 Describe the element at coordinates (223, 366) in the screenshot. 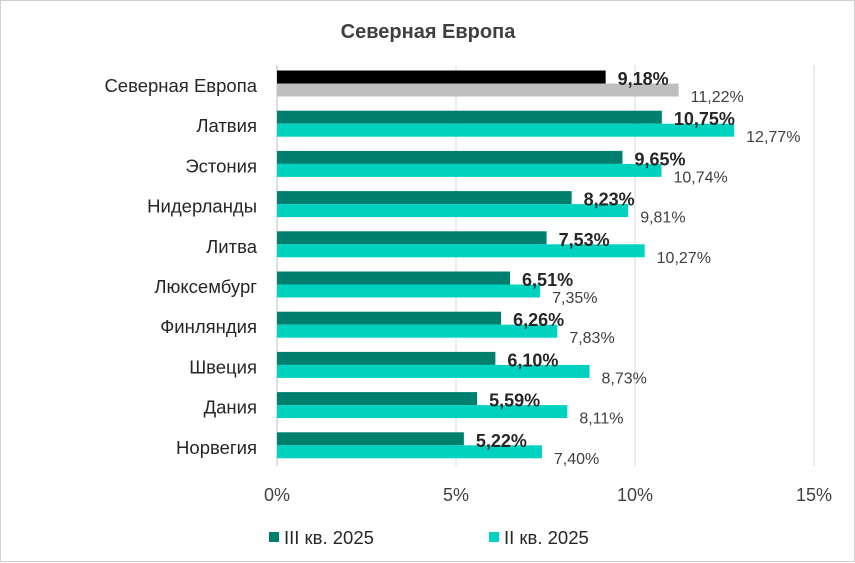

I see `category-label: Швеция` at that location.